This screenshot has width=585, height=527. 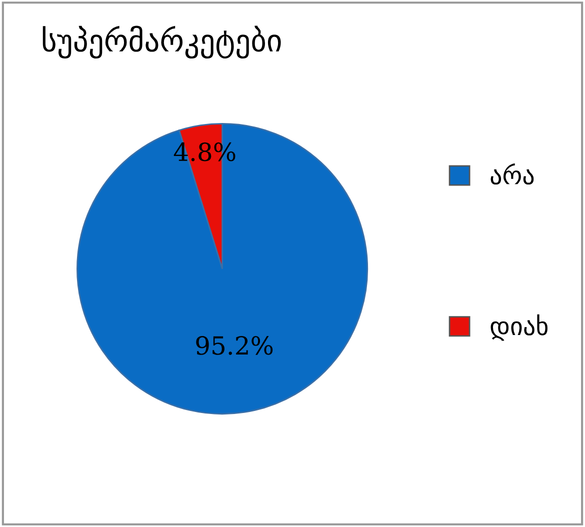 What do you see at coordinates (519, 327) in the screenshot?
I see `legend-label: დიახ` at bounding box center [519, 327].